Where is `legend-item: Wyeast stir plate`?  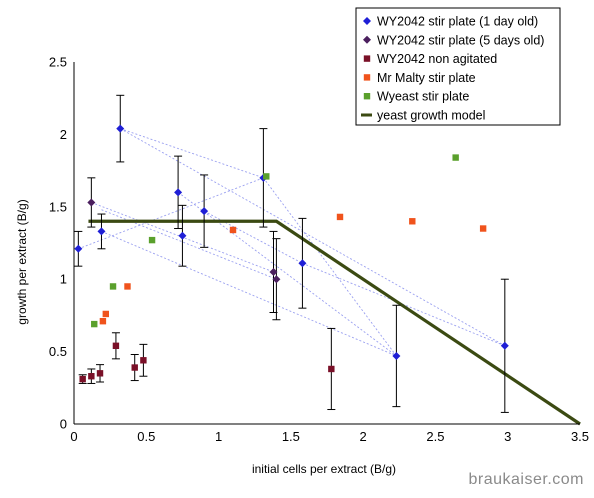 legend-item: Wyeast stir plate is located at coordinates (416, 97).